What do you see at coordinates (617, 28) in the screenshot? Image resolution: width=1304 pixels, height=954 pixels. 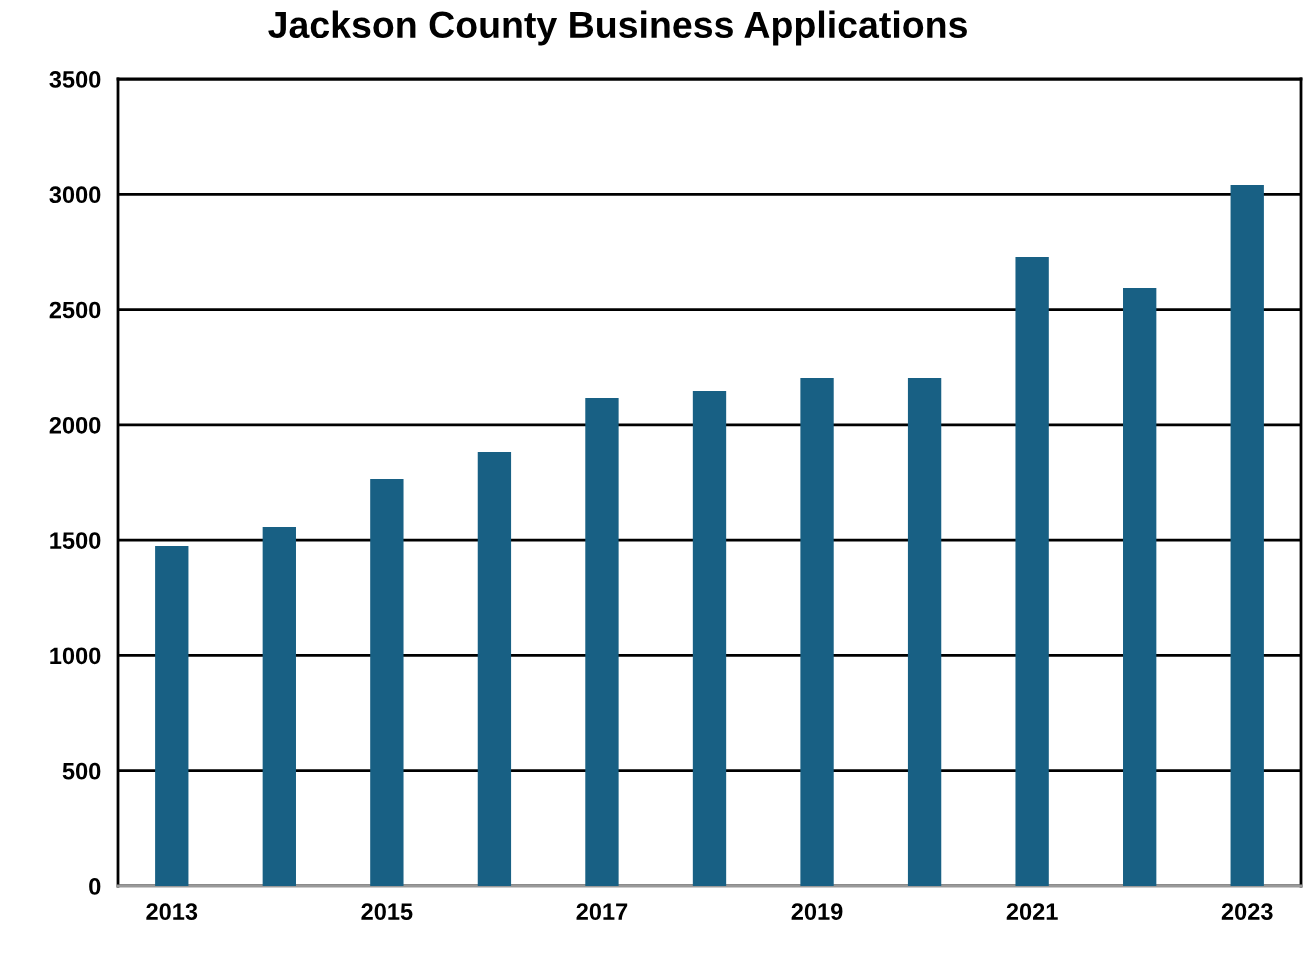 I see `chart-title: Jackson County Business Applications` at bounding box center [617, 28].